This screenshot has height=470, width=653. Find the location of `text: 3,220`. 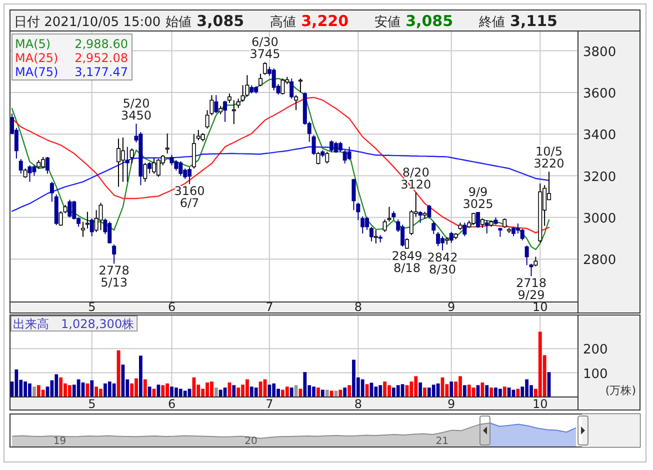

text: 3,220 is located at coordinates (325, 21).